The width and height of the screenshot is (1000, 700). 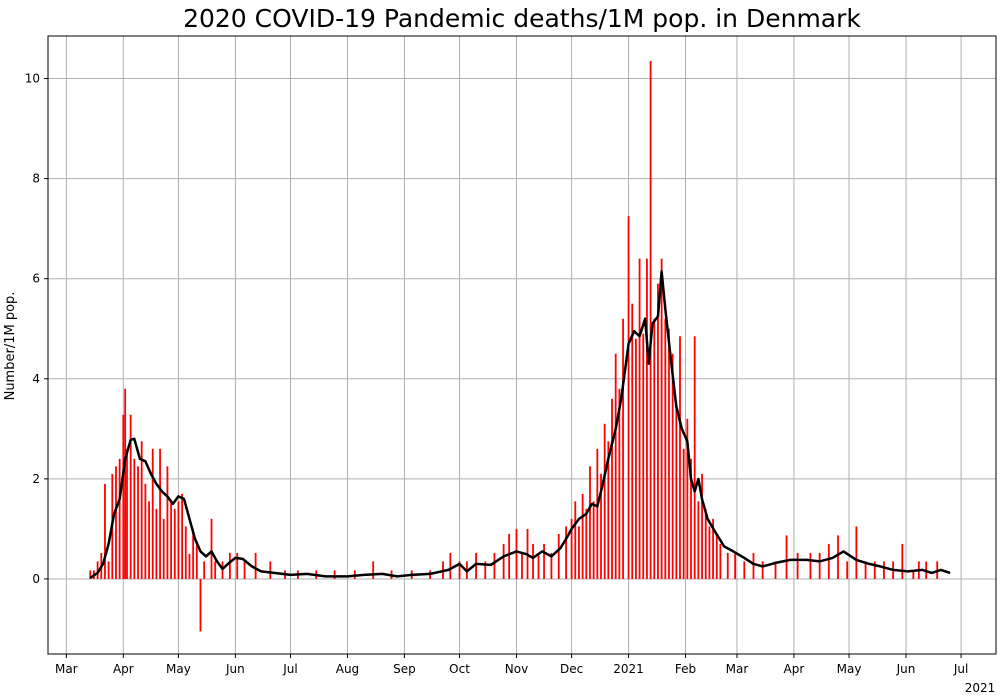 I want to click on x-tick-label: Nov, so click(x=516, y=669).